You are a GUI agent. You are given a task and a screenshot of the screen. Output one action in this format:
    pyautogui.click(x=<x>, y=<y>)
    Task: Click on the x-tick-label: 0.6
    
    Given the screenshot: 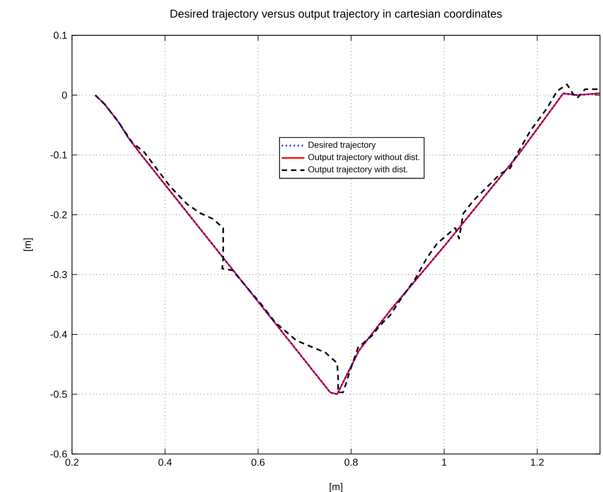 What is the action you would take?
    pyautogui.click(x=258, y=462)
    